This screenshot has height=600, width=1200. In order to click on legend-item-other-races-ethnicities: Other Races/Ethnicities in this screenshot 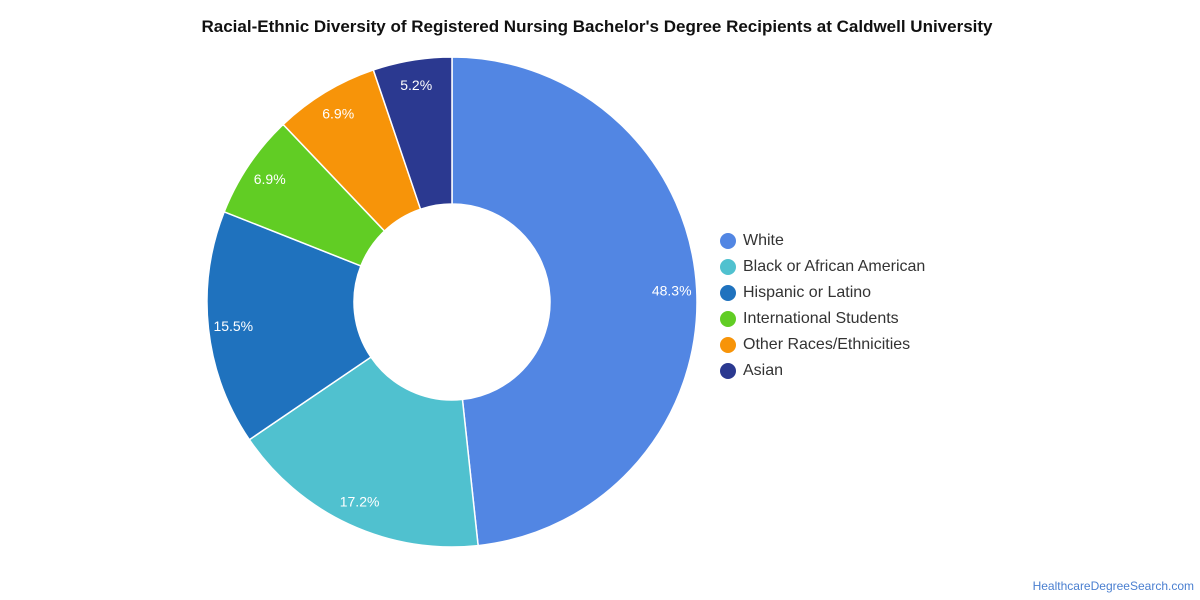, I will do `click(822, 345)`.